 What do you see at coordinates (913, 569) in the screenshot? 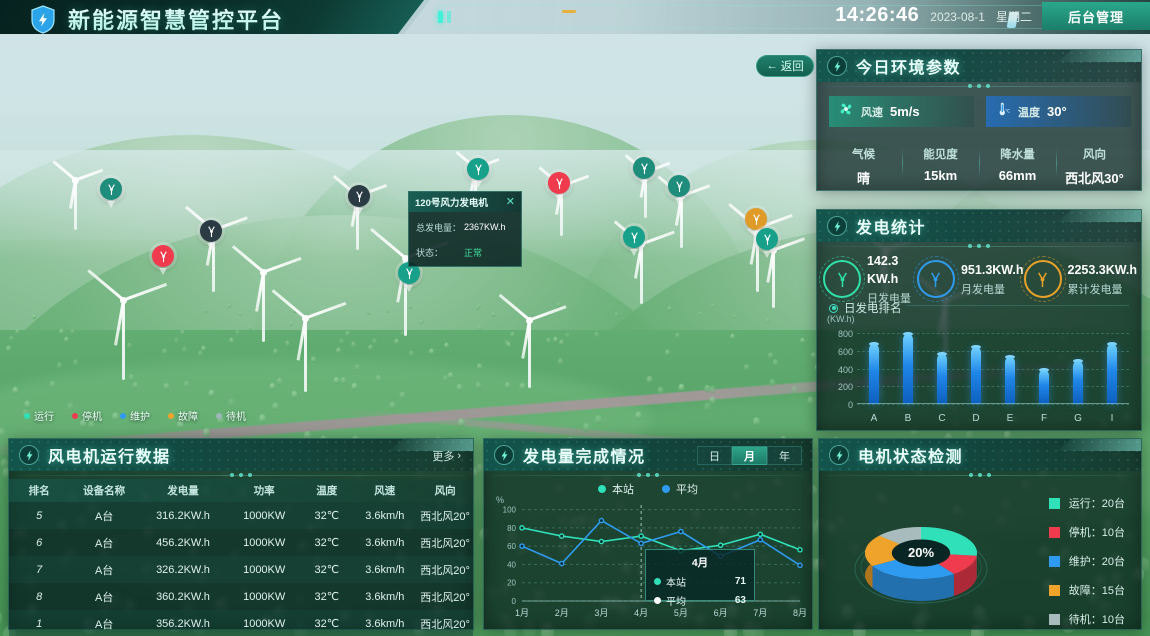
I see `donut-slice-维护` at bounding box center [913, 569].